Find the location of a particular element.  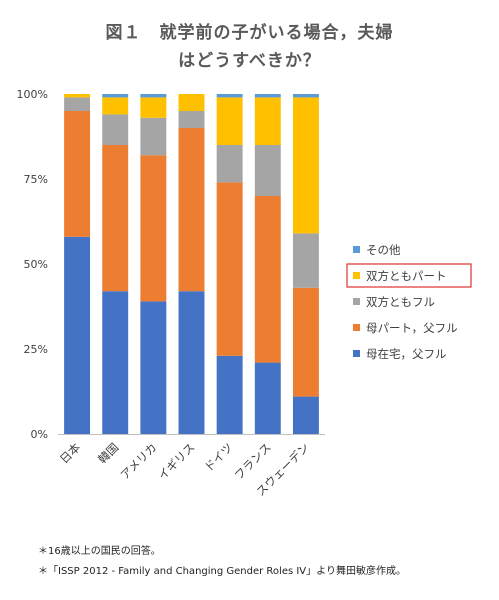

legend-label: 母在宅，父フル is located at coordinates (406, 354).